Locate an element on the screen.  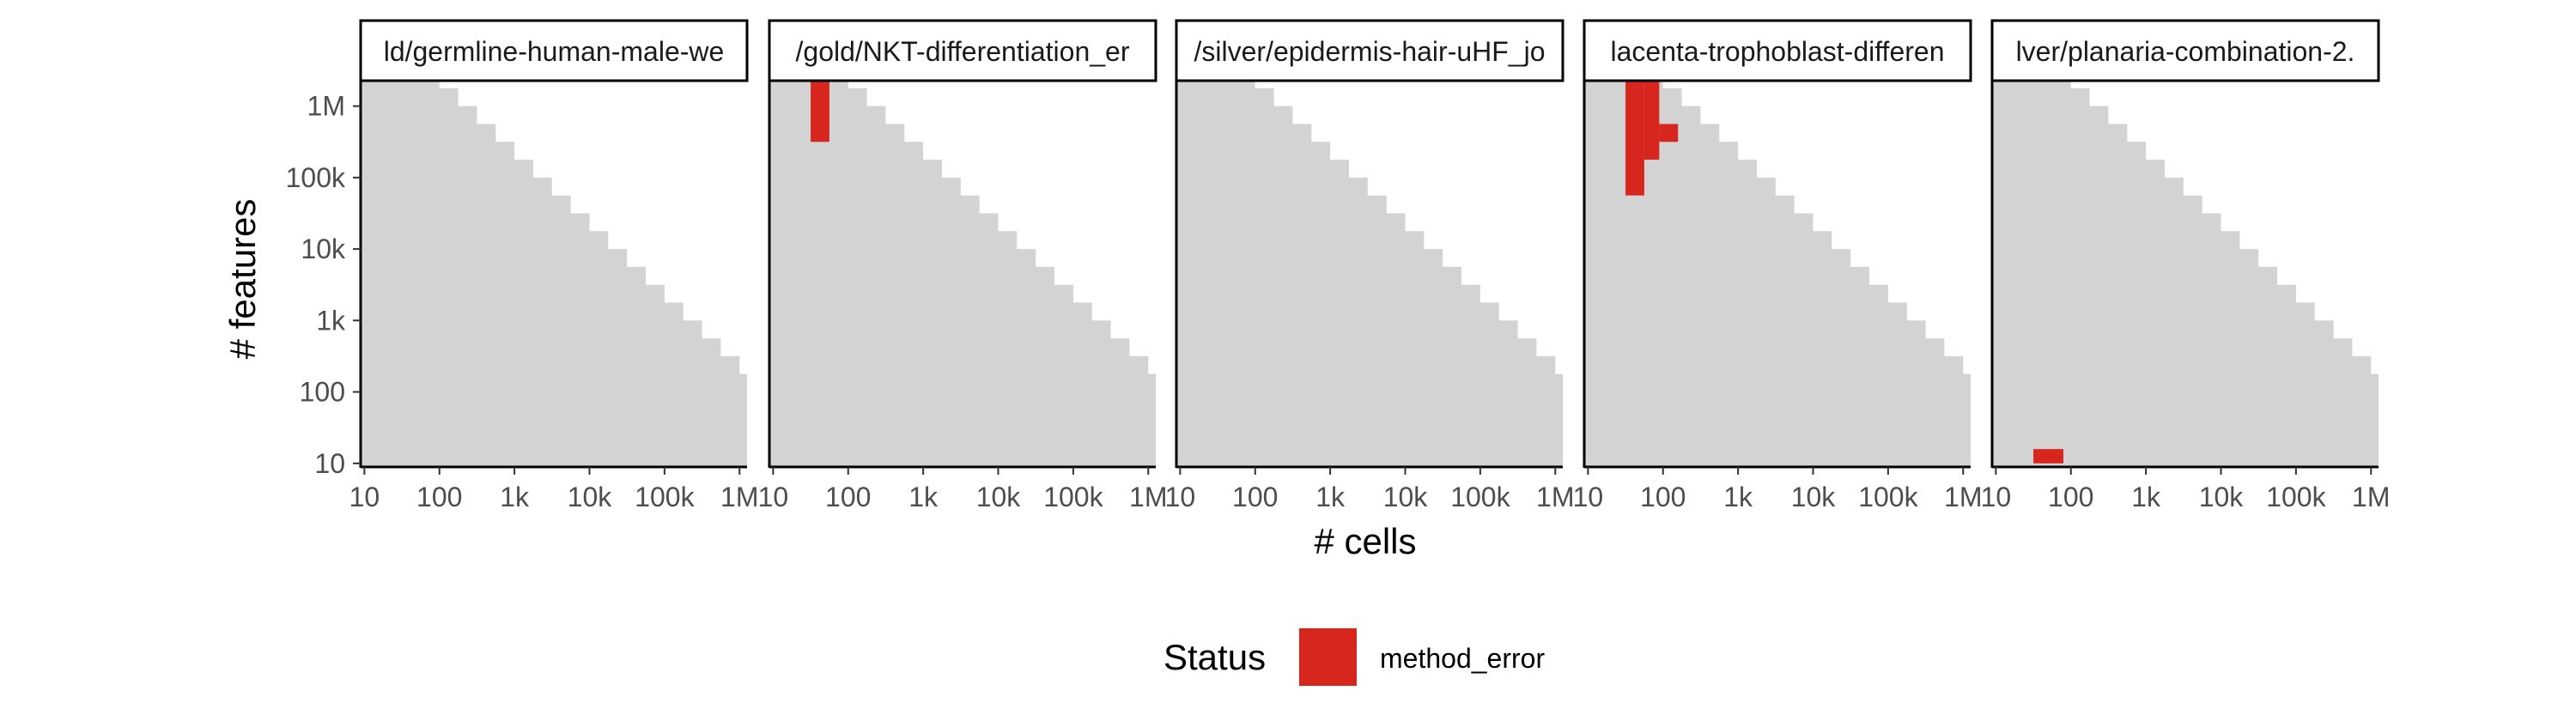
y-tick-label: 1k is located at coordinates (331, 320).